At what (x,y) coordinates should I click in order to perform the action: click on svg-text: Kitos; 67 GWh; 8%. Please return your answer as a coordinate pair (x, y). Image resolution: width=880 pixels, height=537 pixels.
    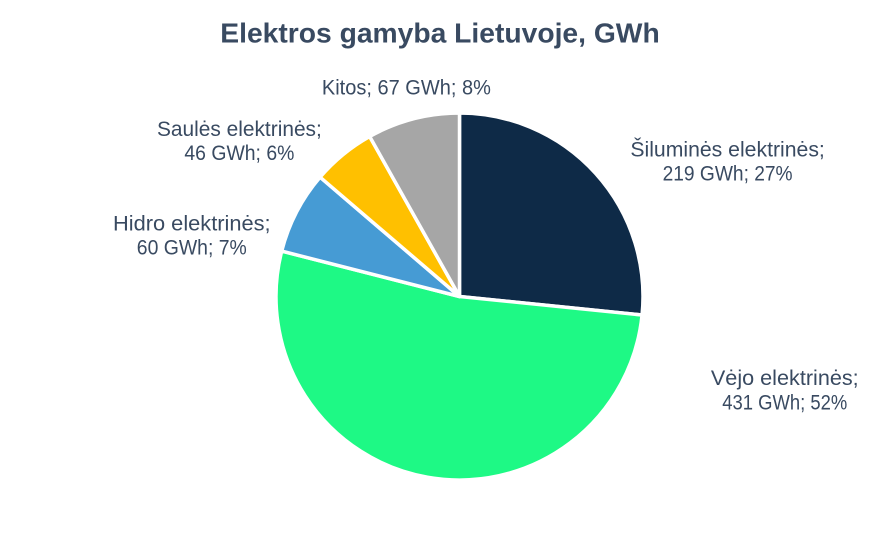
    Looking at the image, I should click on (406, 88).